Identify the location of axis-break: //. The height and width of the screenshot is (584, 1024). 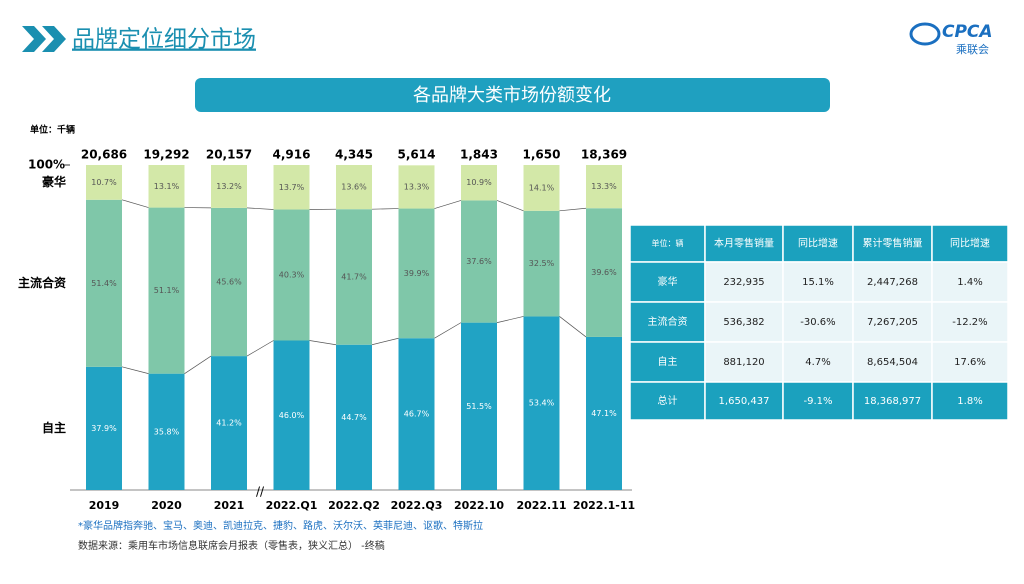
(260, 492).